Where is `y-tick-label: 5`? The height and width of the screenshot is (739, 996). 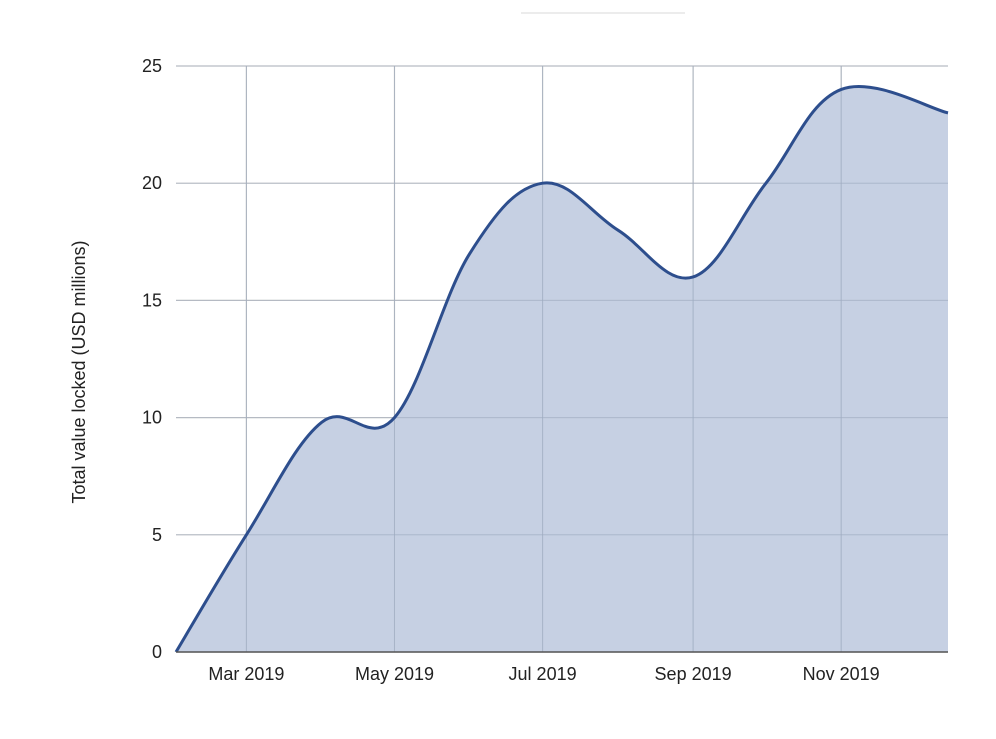
y-tick-label: 5 is located at coordinates (157, 535).